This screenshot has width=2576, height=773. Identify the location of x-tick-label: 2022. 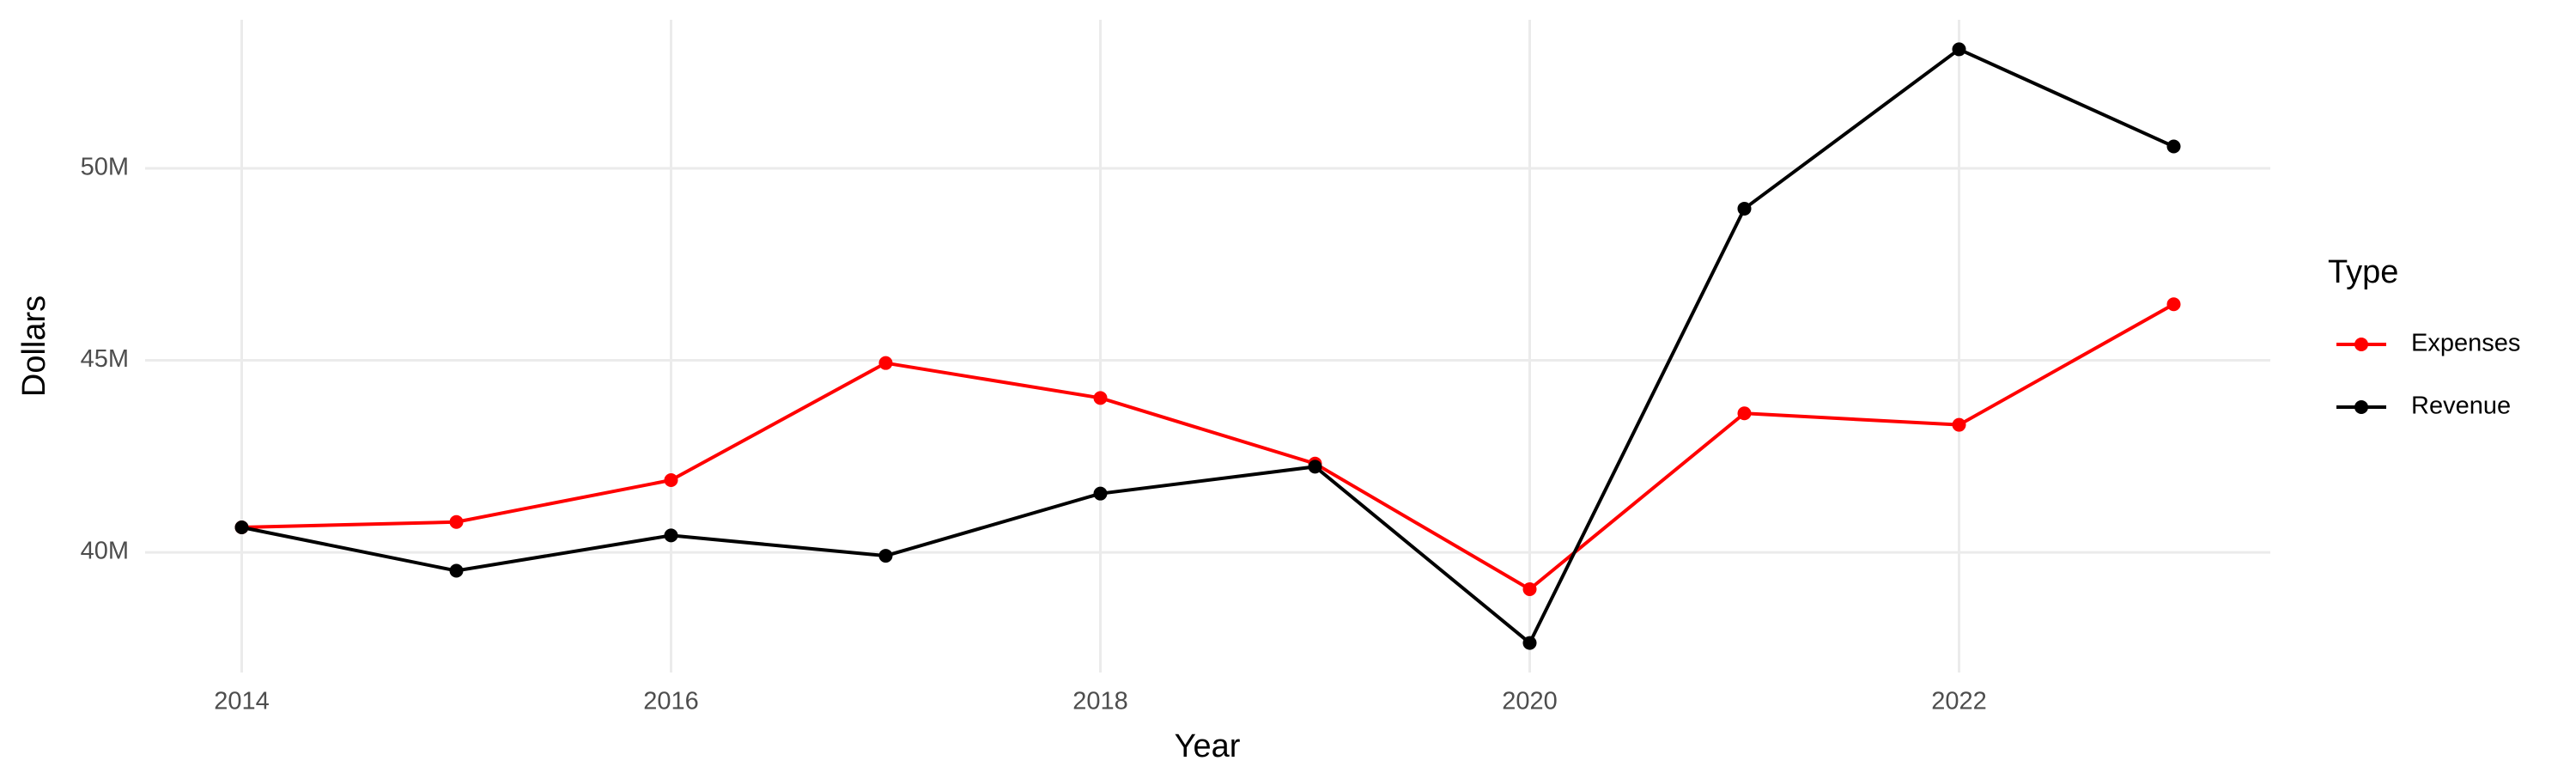
(1959, 701).